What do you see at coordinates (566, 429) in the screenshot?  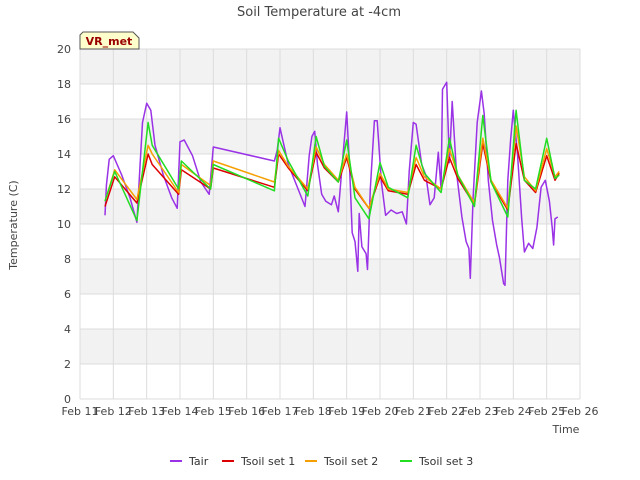 I see `x-axis-label: Time` at bounding box center [566, 429].